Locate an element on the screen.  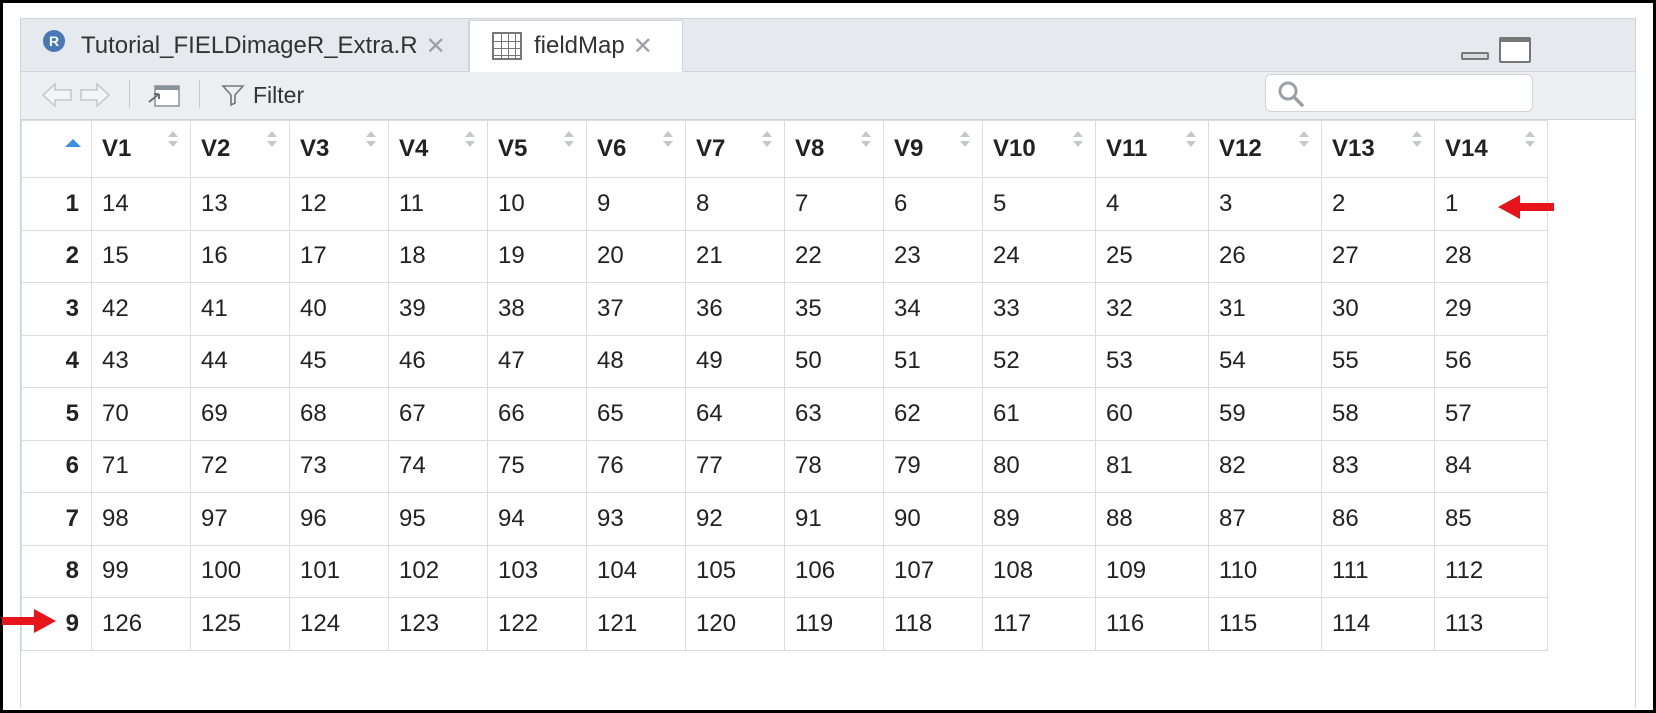
table-cell: 19 is located at coordinates (537, 256).